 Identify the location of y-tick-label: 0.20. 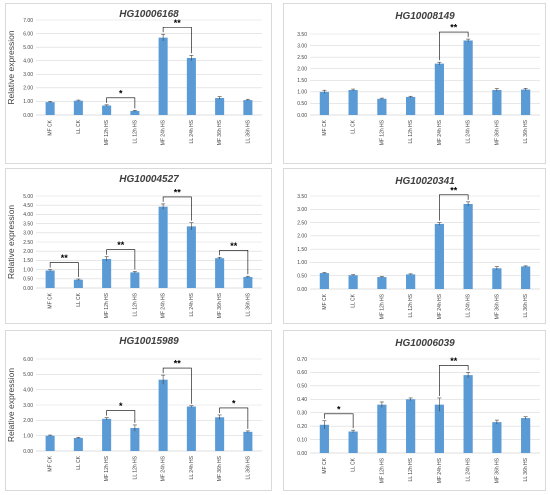
(302, 427).